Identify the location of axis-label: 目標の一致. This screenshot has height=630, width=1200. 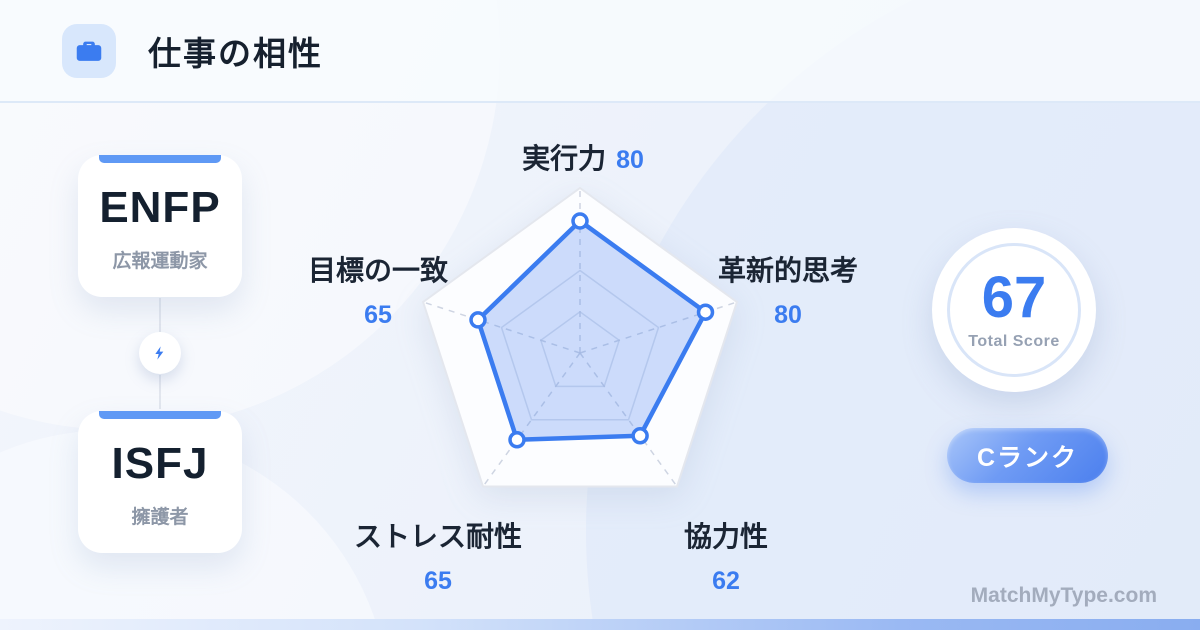
(378, 270).